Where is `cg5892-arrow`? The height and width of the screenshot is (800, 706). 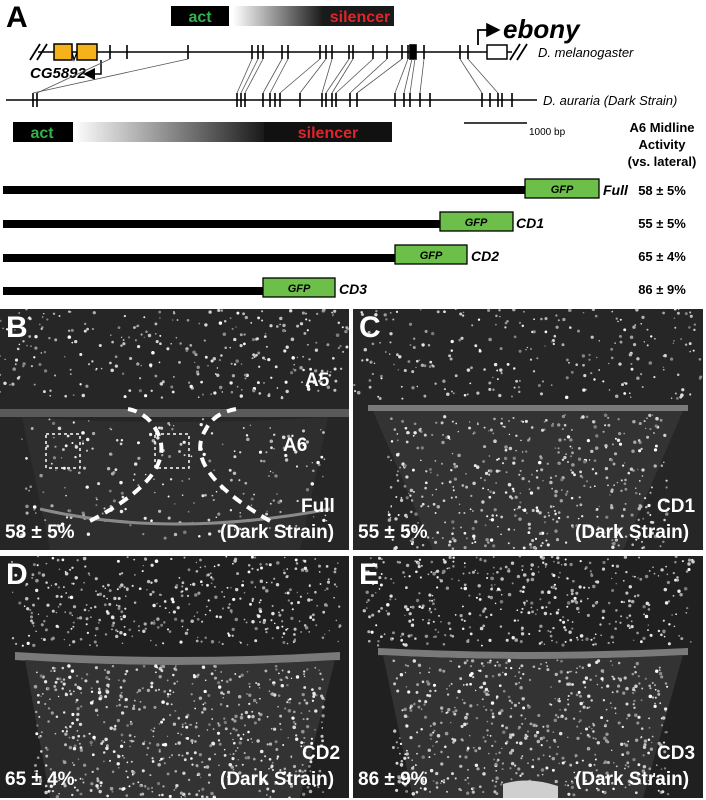
cg5892-arrow is located at coordinates (92, 70).